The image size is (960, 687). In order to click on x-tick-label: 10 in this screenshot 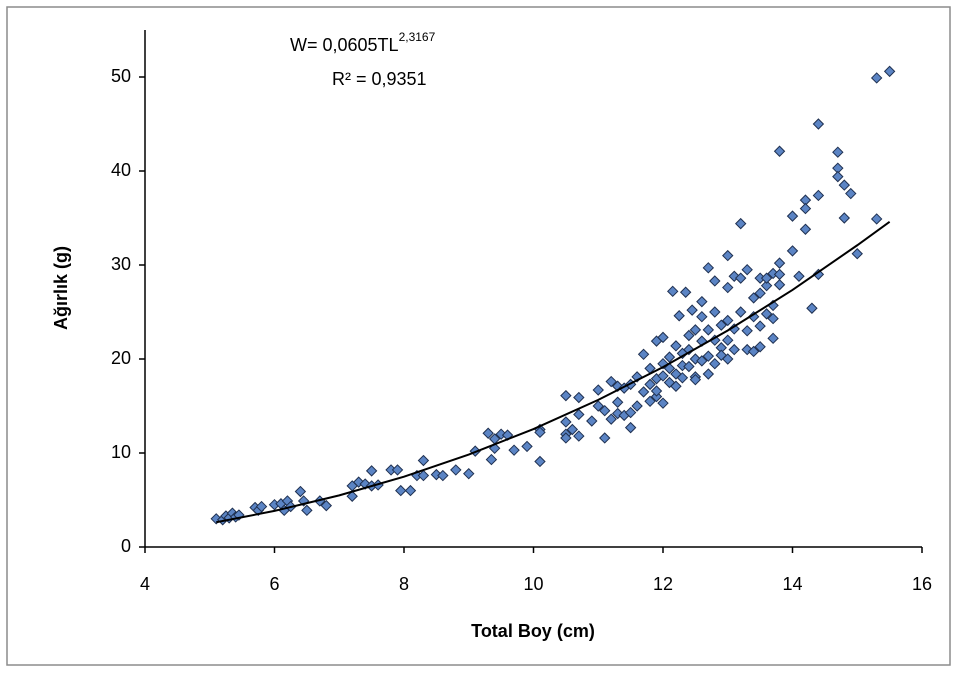, I will do `click(533, 584)`.